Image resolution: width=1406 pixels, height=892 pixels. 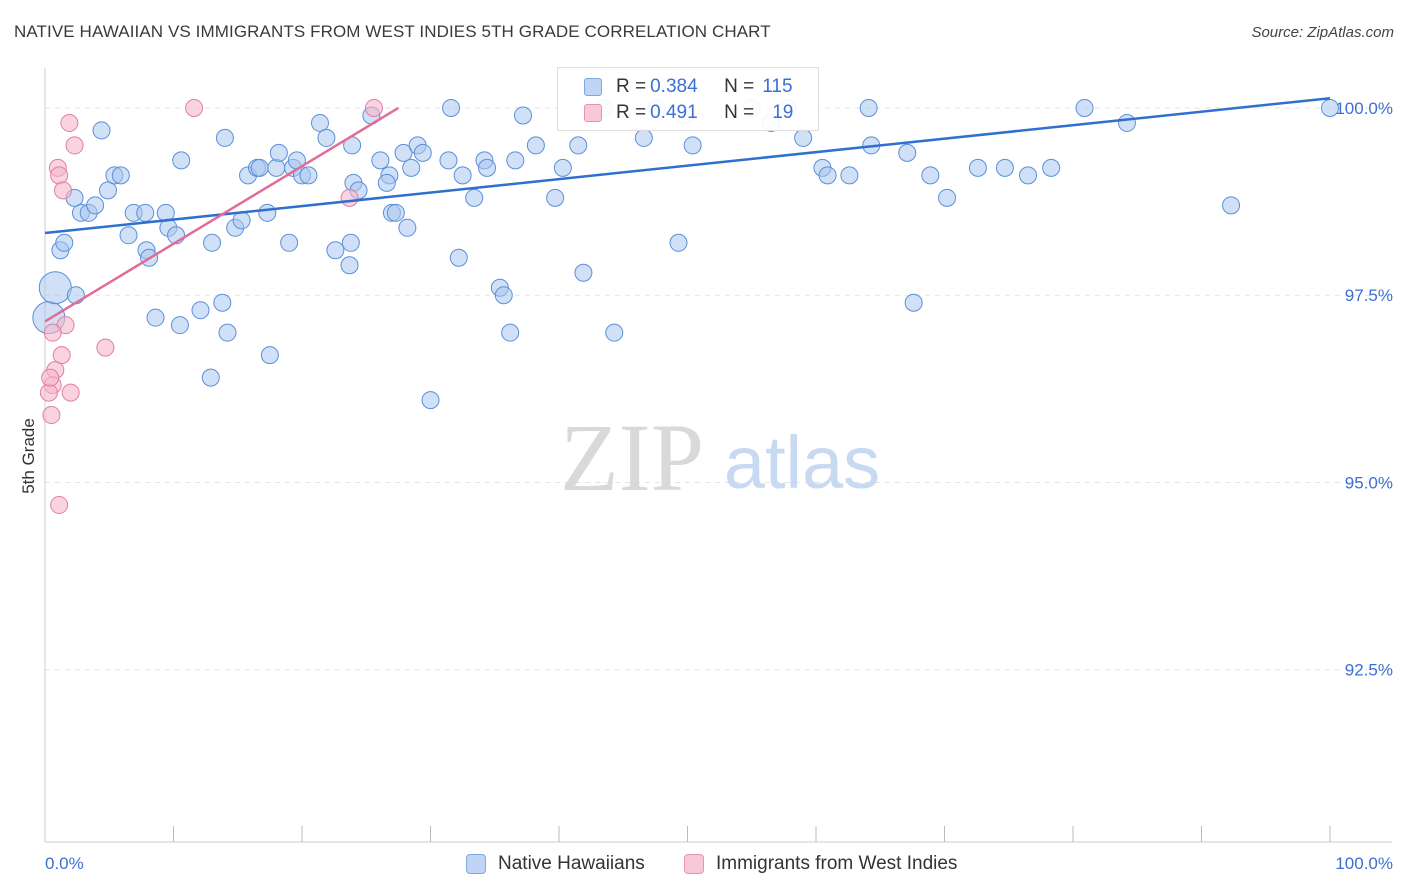 What do you see at coordinates (571, 863) in the screenshot?
I see `bottom-legend-label: Native Hawaiians` at bounding box center [571, 863].